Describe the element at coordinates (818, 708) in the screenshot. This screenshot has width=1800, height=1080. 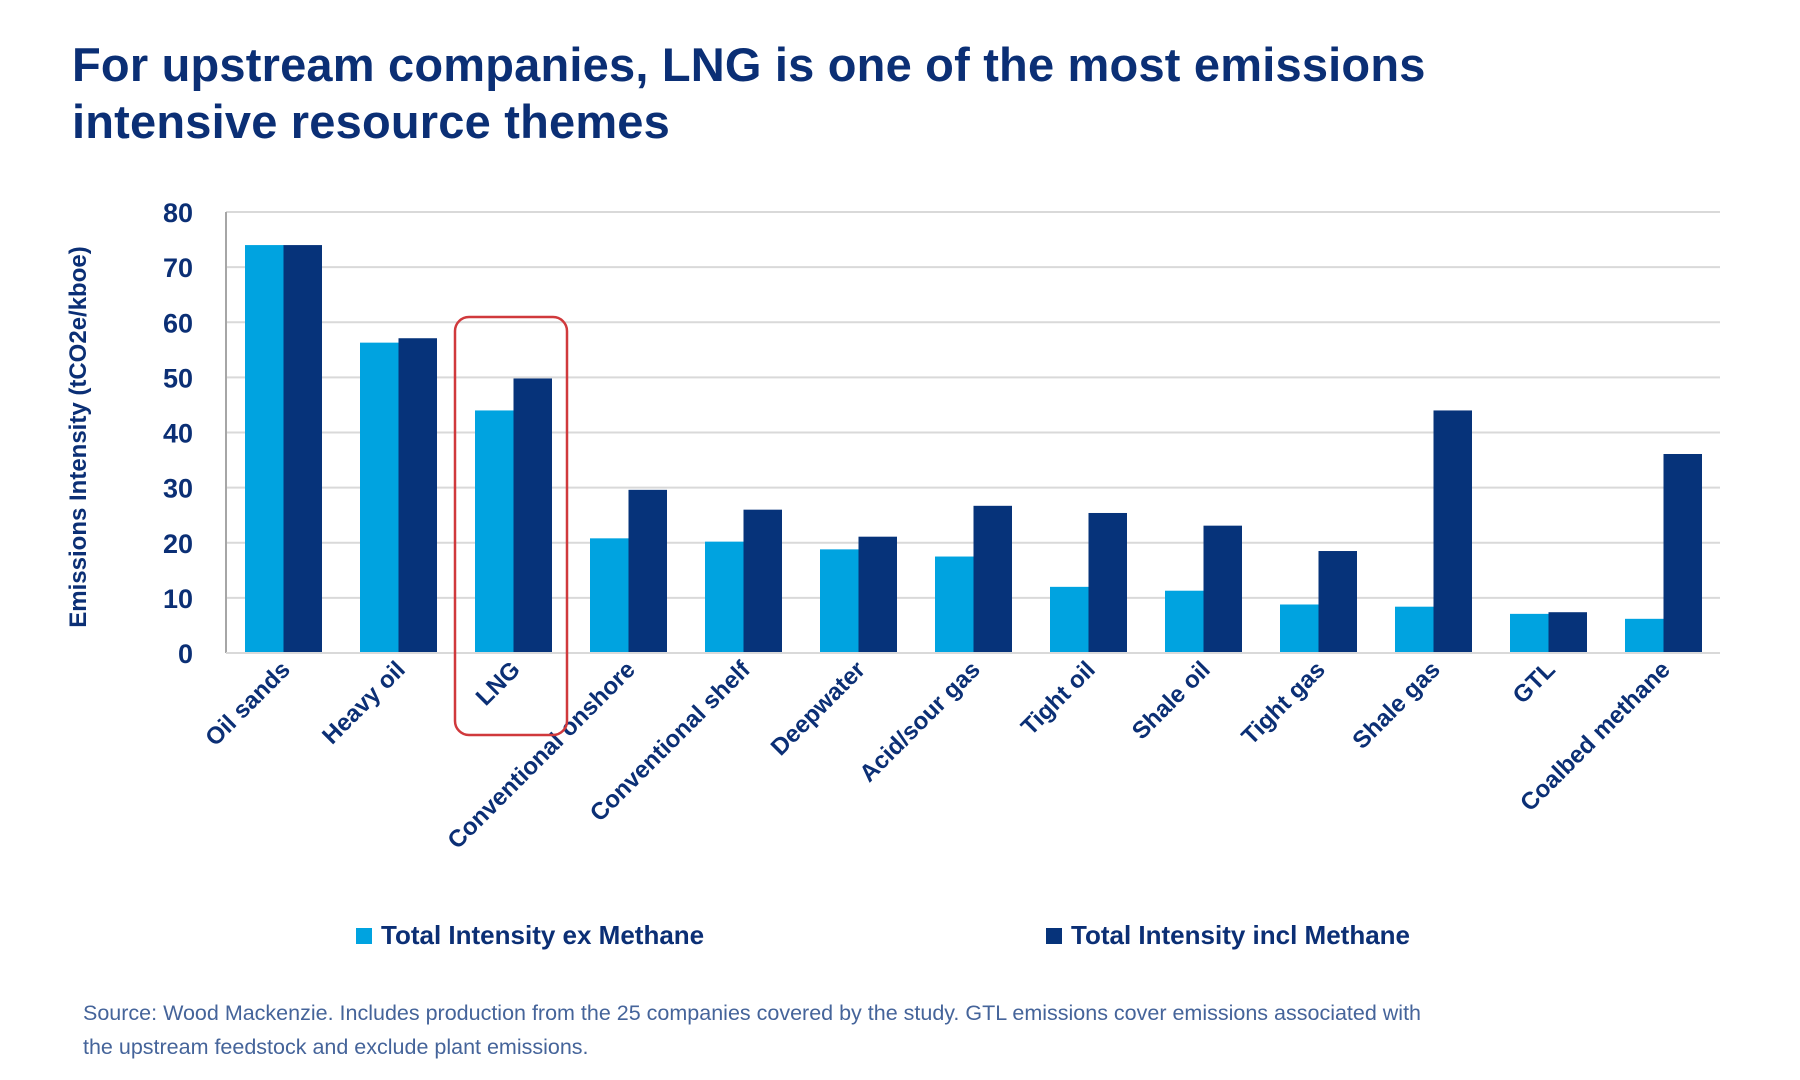
I see `x-tick-label: Deepwater` at that location.